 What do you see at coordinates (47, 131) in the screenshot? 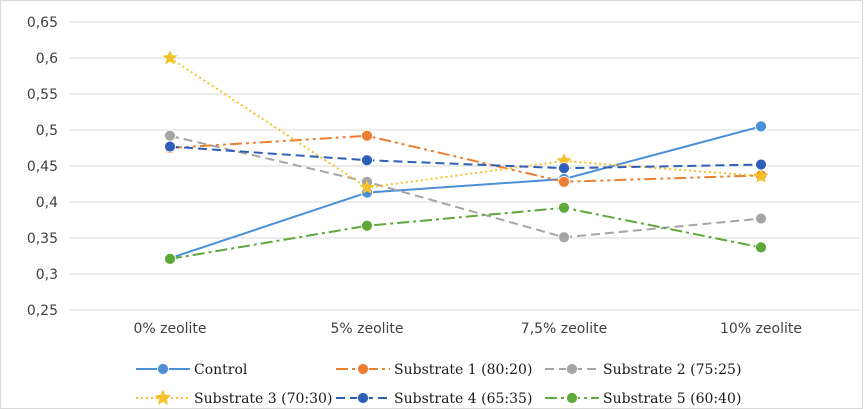
I see `y-tick-label: 0,5` at bounding box center [47, 131].